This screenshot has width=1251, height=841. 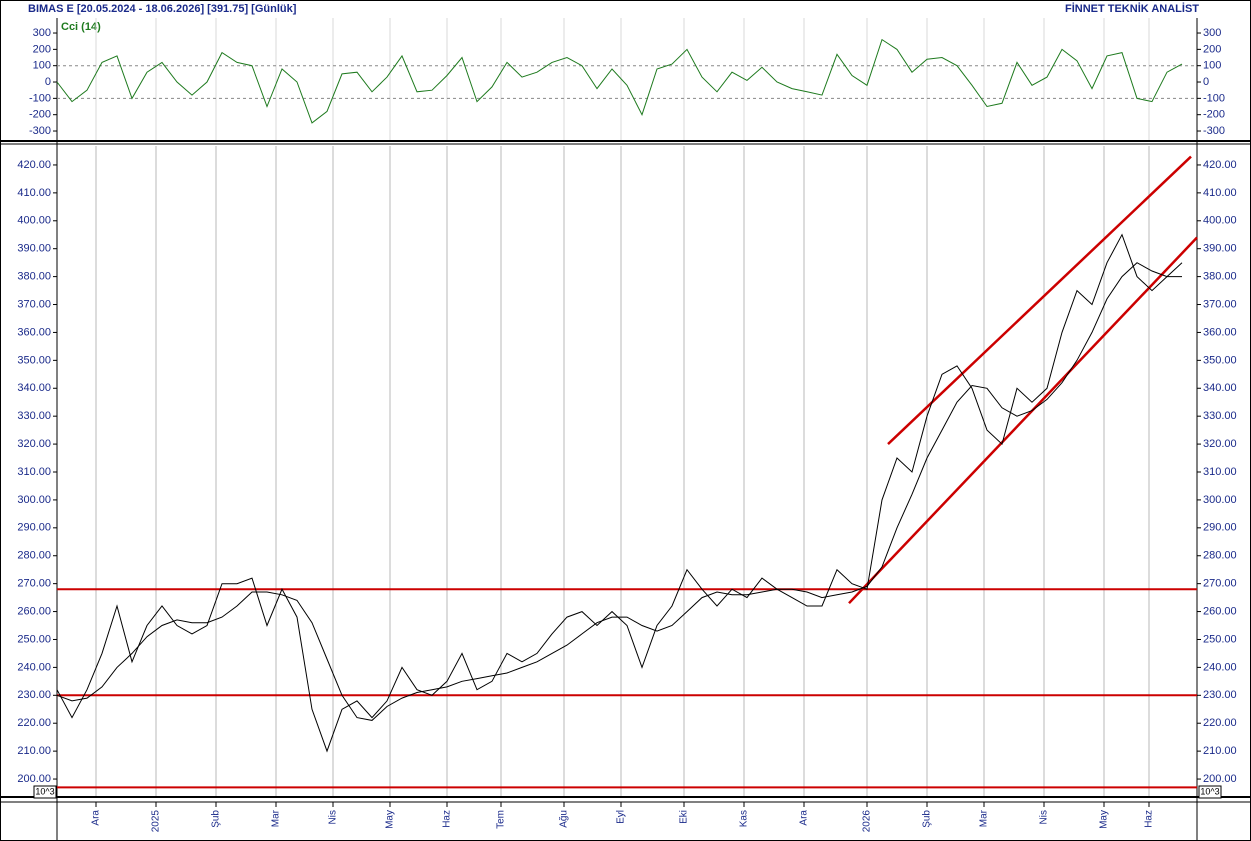 I want to click on x-tick-label: Tem, so click(x=501, y=819).